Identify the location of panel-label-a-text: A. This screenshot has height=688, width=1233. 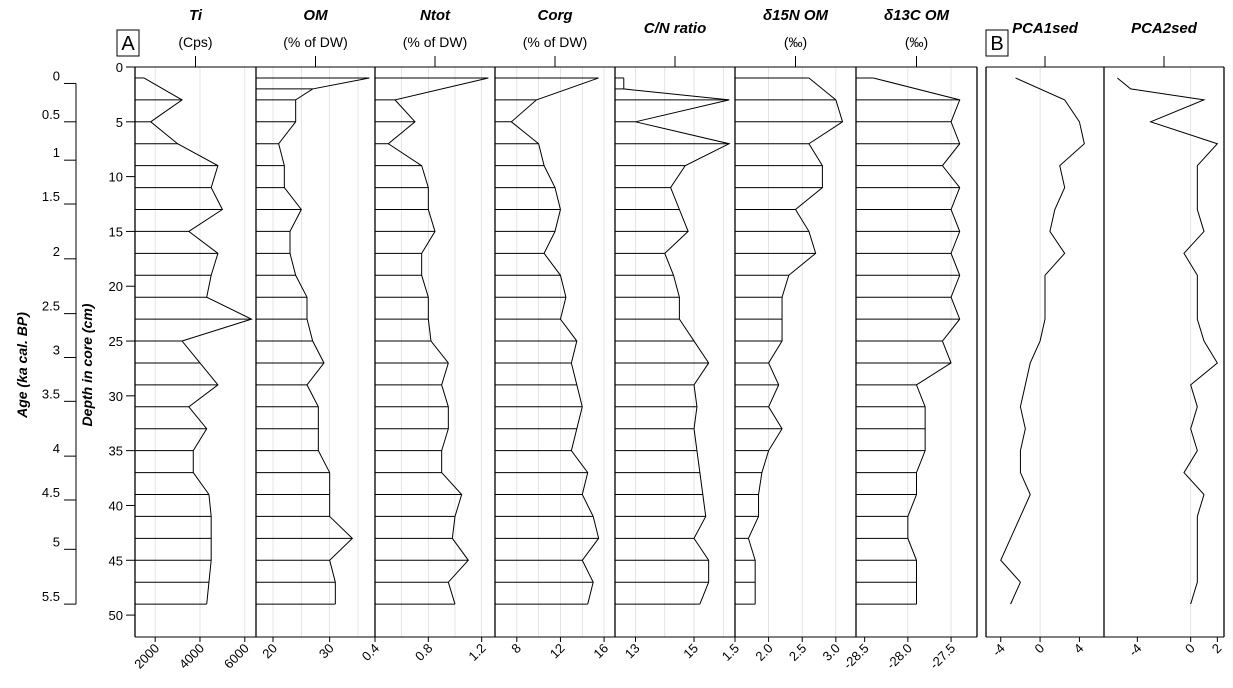
(128, 44).